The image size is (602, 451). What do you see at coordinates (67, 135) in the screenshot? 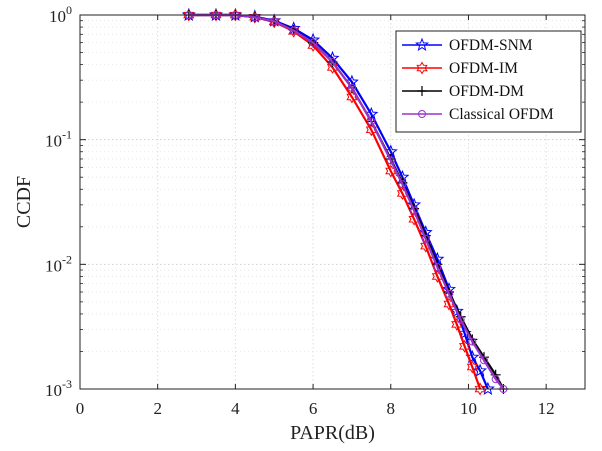
I see `y-tick-label-exponent: -1` at bounding box center [67, 135].